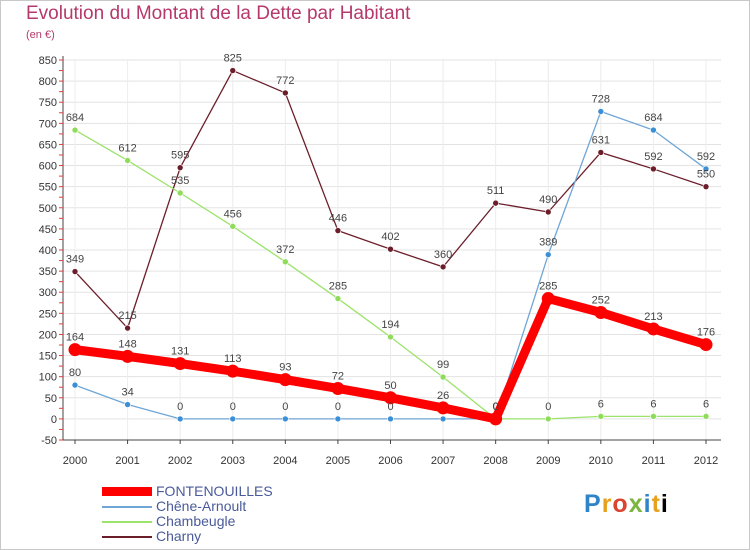  What do you see at coordinates (653, 317) in the screenshot?
I see `data-label: 213` at bounding box center [653, 317].